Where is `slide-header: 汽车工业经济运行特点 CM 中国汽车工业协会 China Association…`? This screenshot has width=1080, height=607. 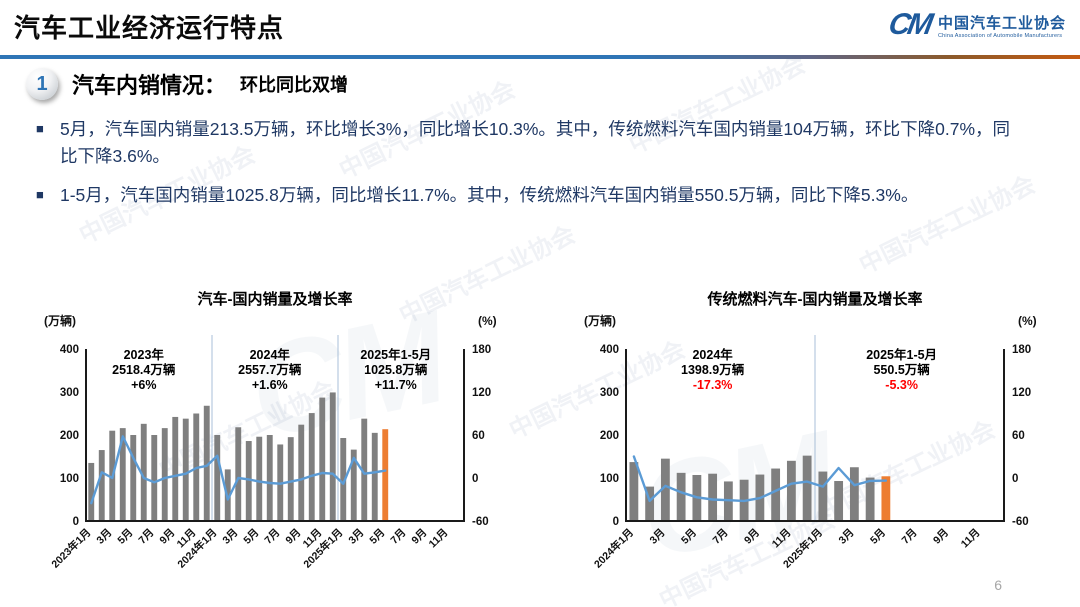 slide-header: 汽车工业经济运行特点 CM 中国汽车工业协会 China Association… is located at coordinates (540, 29).